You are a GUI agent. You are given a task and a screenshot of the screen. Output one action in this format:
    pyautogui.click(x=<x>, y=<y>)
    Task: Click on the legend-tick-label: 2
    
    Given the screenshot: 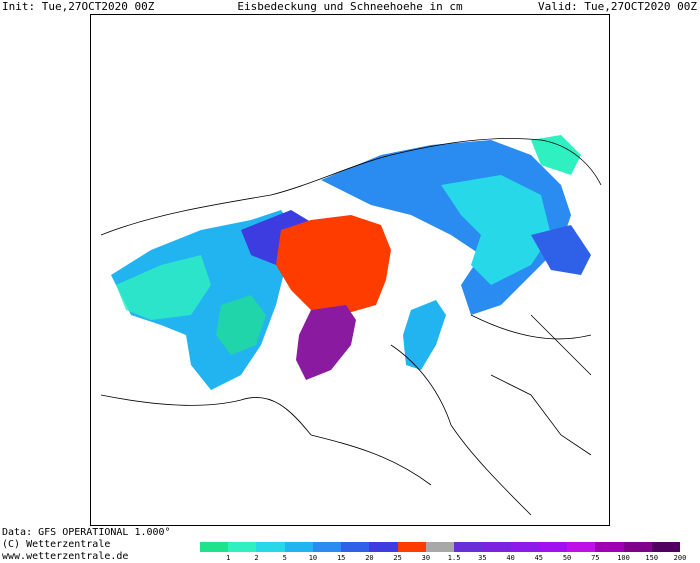 What is the action you would take?
    pyautogui.click(x=256, y=558)
    